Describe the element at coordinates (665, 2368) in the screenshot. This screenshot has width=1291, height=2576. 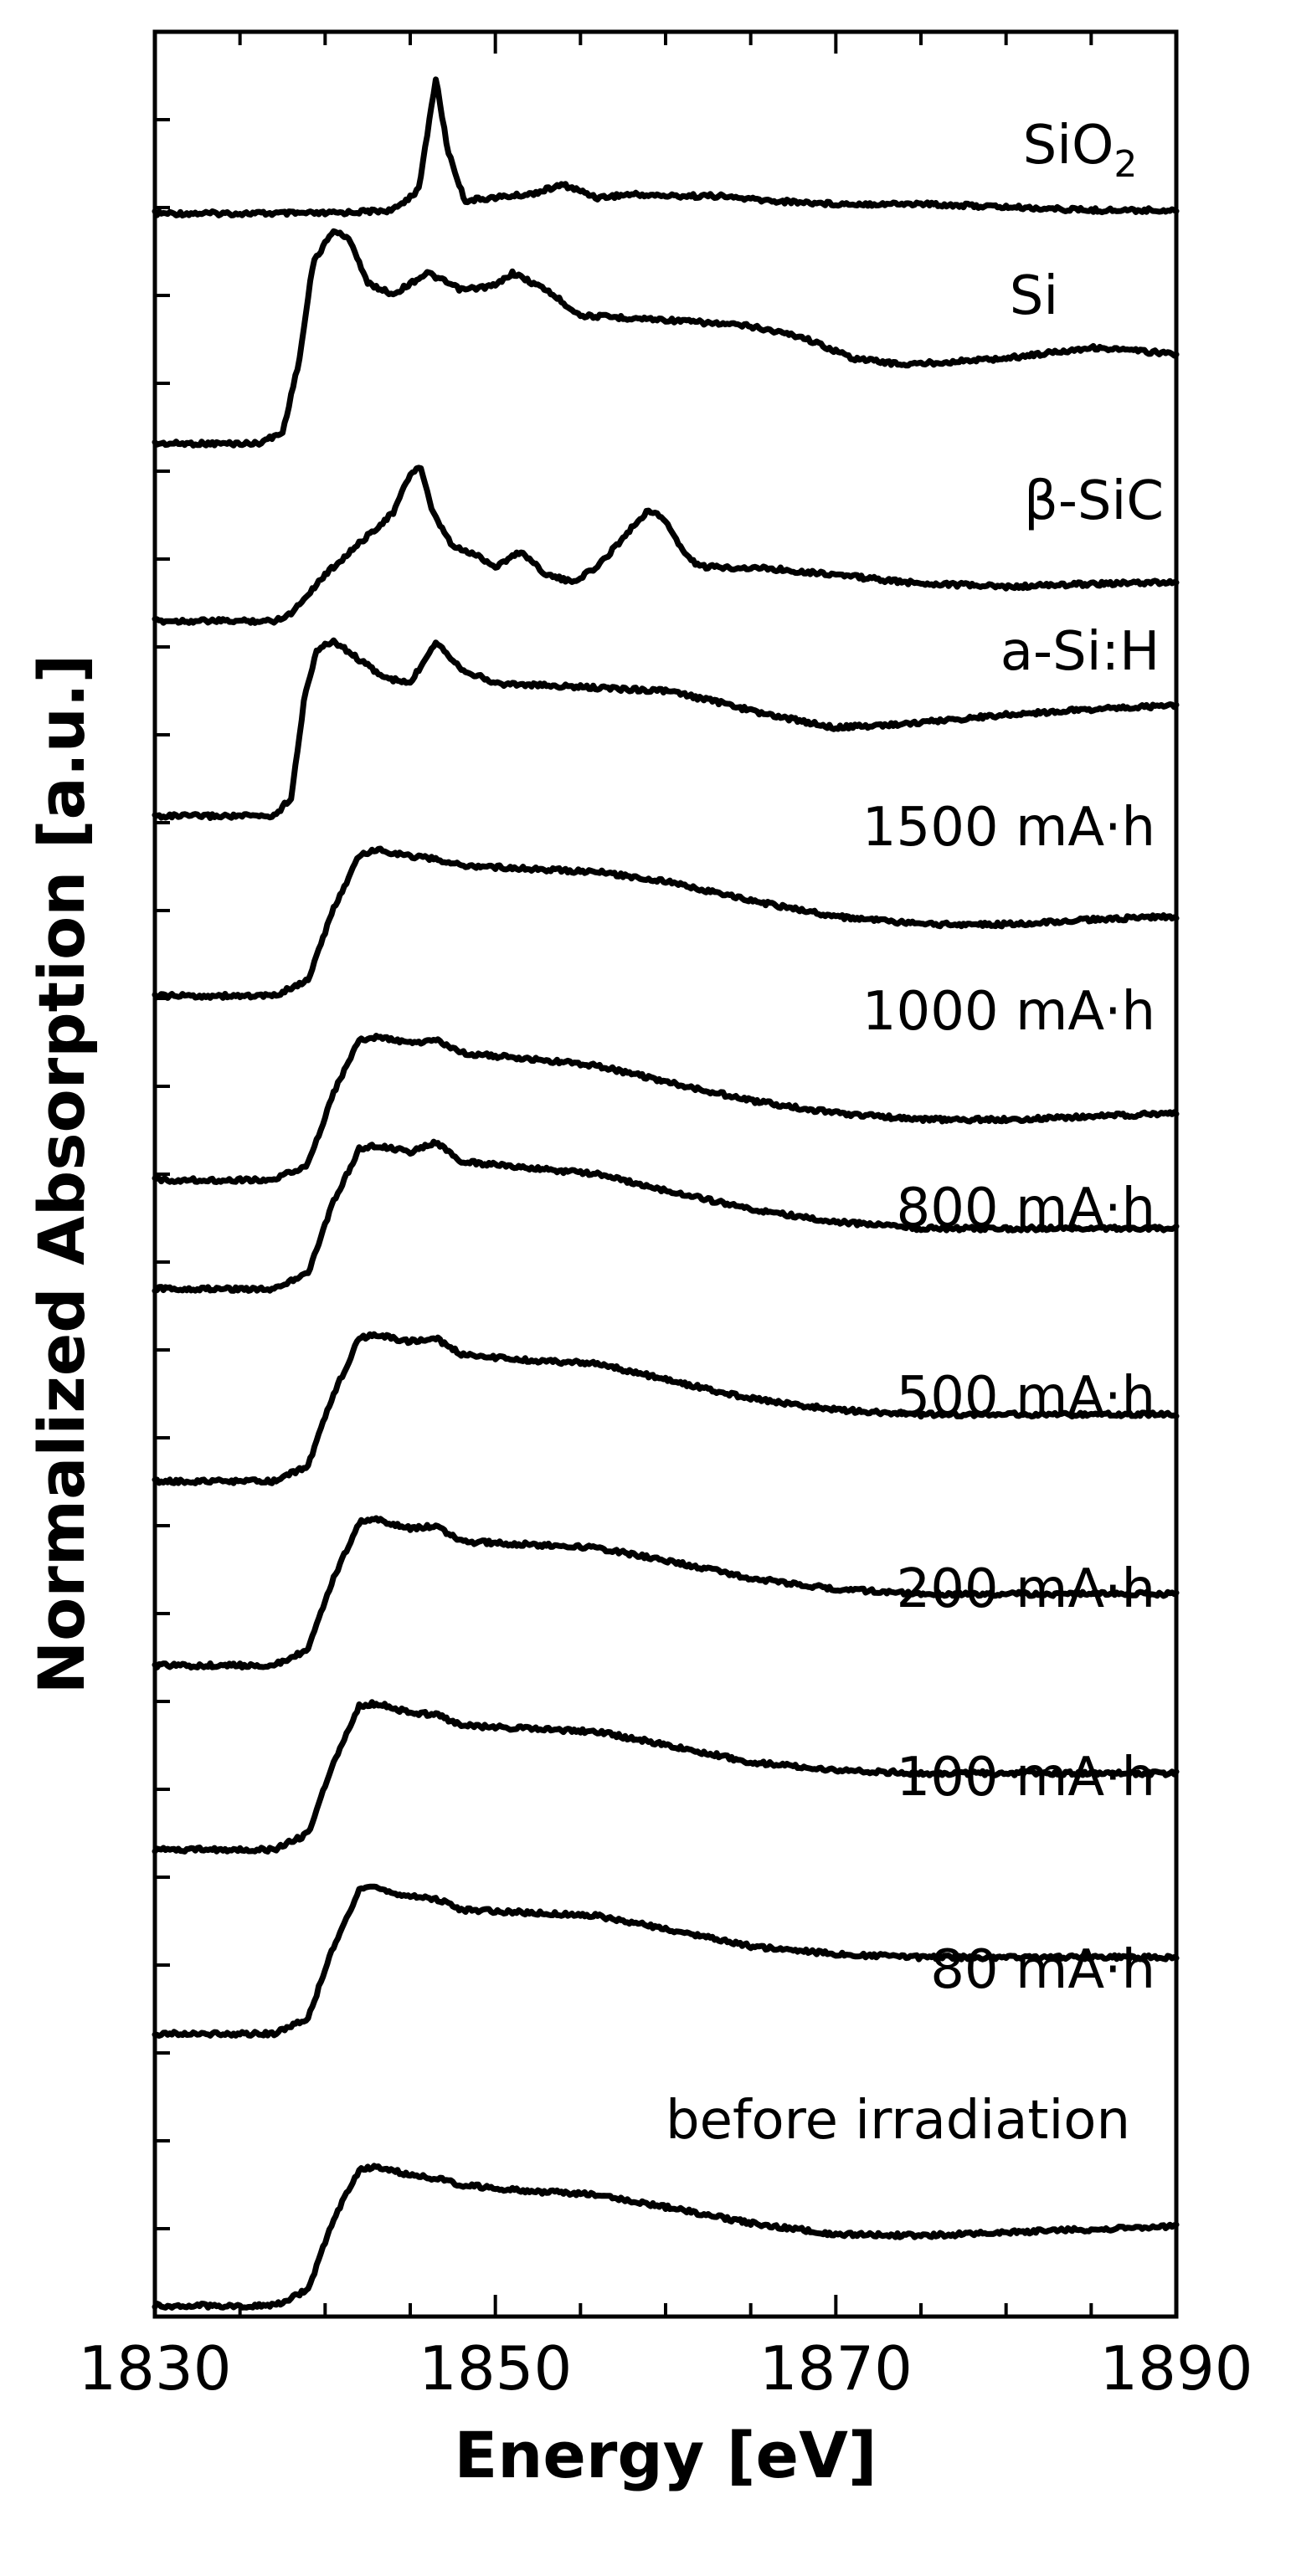
I see `x-tick-labels: 1830 1850 1870 1890` at that location.